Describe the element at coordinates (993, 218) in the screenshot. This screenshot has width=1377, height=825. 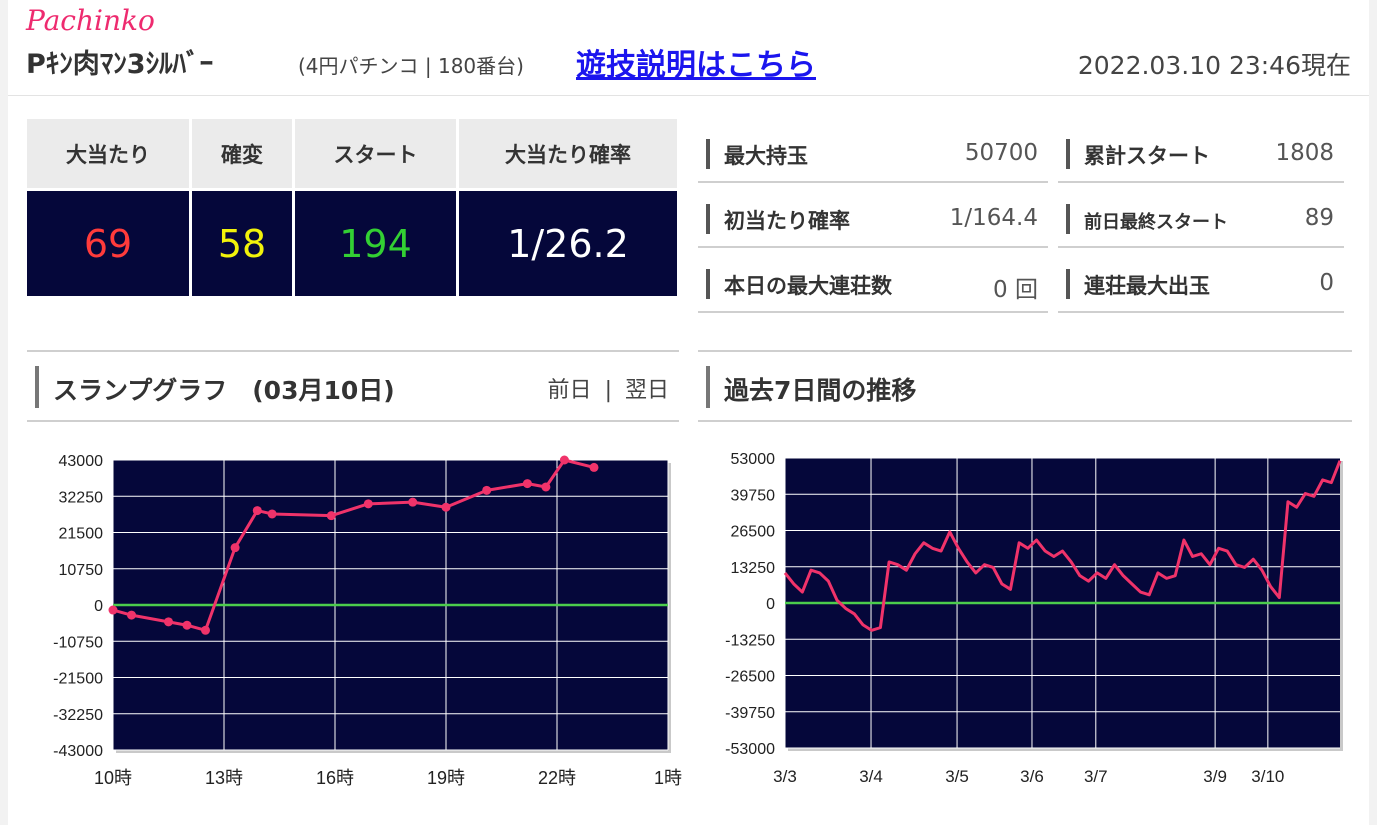
I see `info-value: 1/164.4` at that location.